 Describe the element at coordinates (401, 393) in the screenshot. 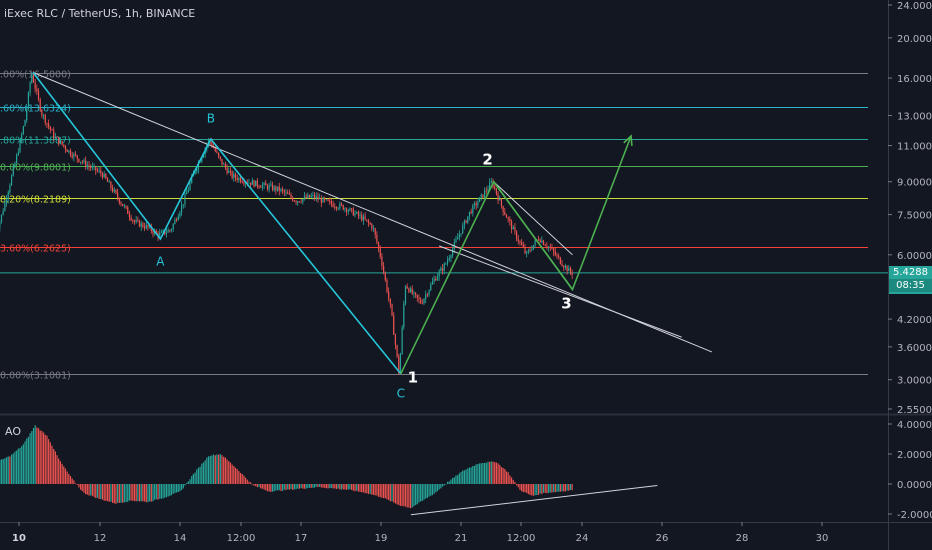

I see `wave-label: C` at that location.